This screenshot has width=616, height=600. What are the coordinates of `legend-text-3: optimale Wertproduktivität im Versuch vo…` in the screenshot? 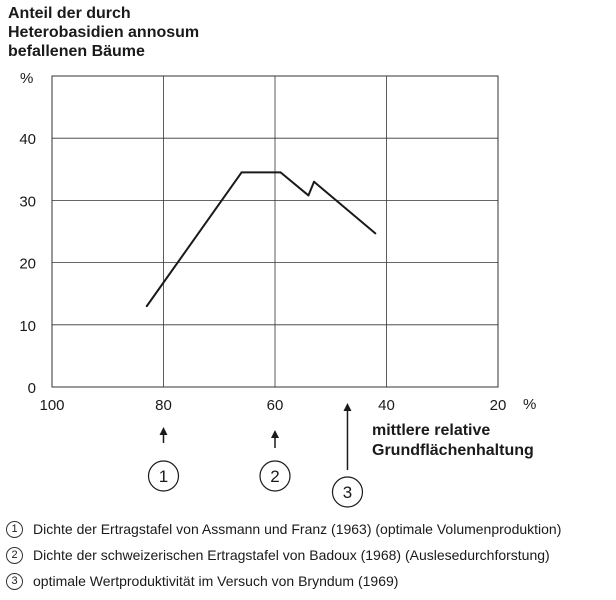 It's located at (216, 581).